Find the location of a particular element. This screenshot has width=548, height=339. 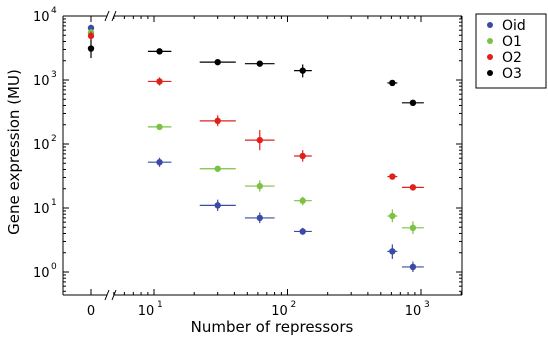

legend-label-o1: O1 is located at coordinates (512, 42).